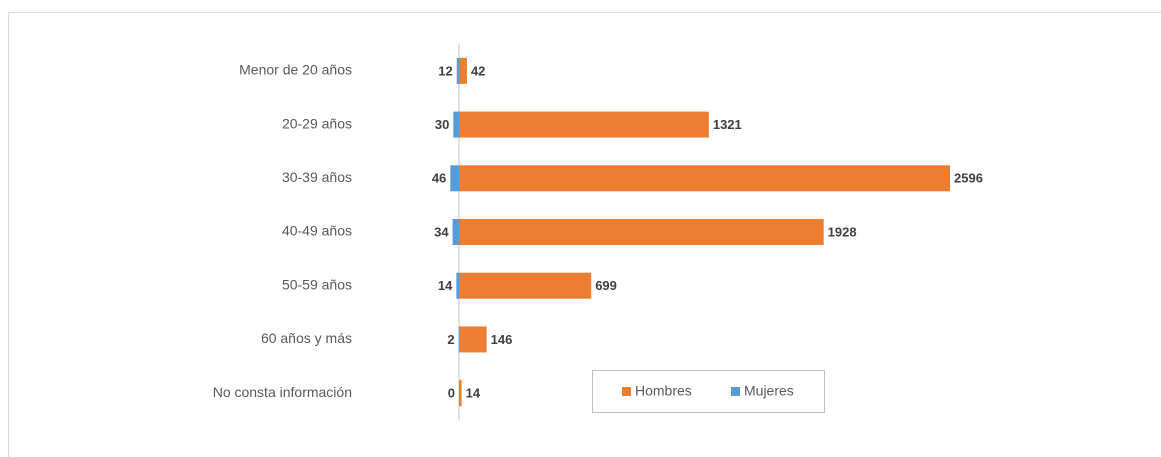  Describe the element at coordinates (606, 285) in the screenshot. I see `value-label: 699` at that location.